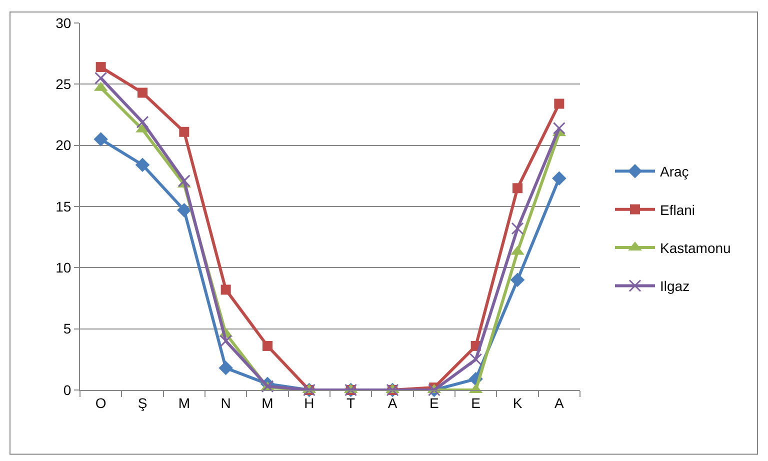  What do you see at coordinates (143, 402) in the screenshot?
I see `x-tick-label: Ş` at bounding box center [143, 402].